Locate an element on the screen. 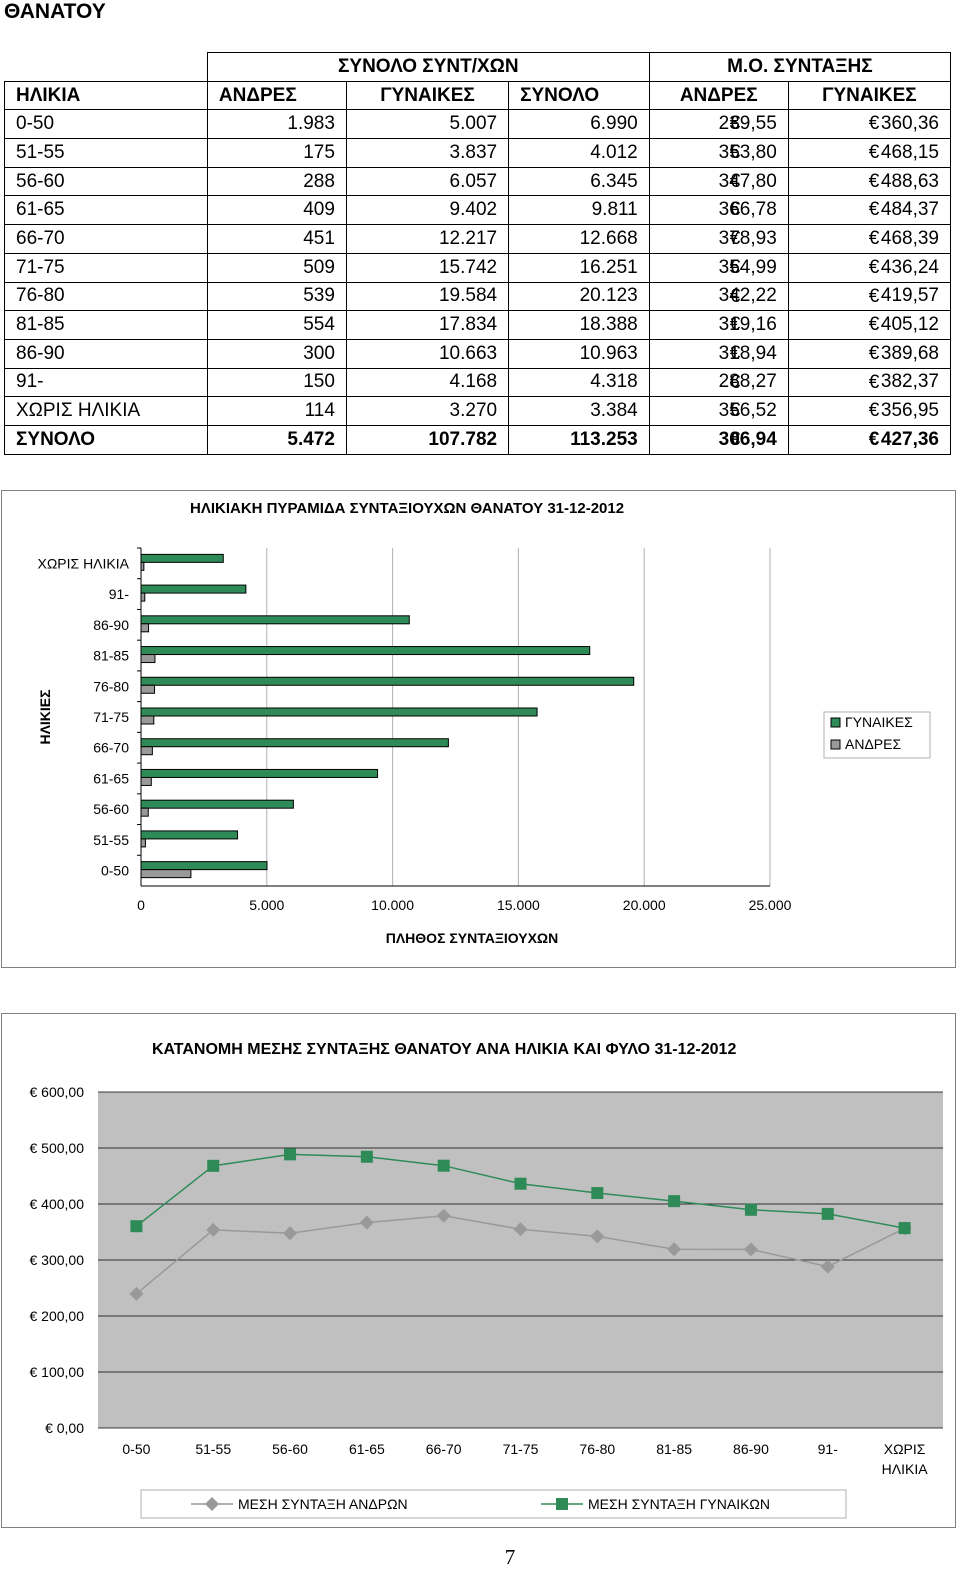 The height and width of the screenshot is (1573, 960). y-tick-label: 66-70 is located at coordinates (111, 748).